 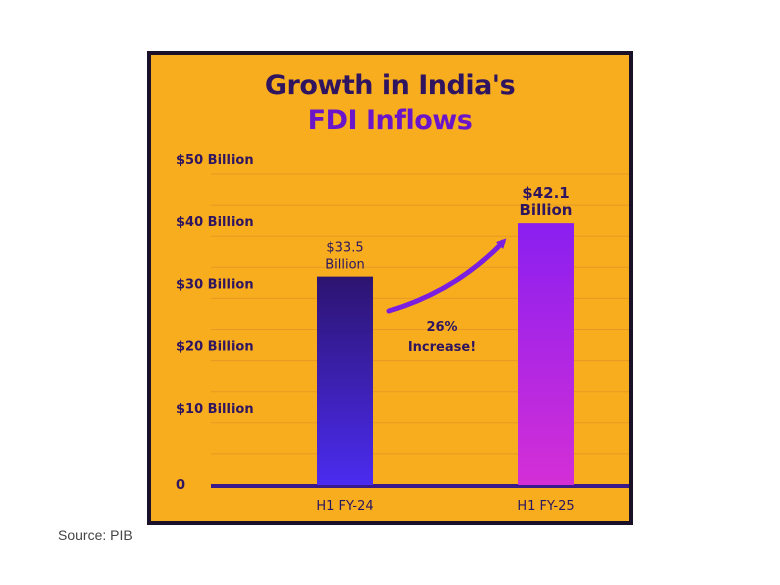 I want to click on y-tick-label: $30 Billion, so click(x=215, y=284).